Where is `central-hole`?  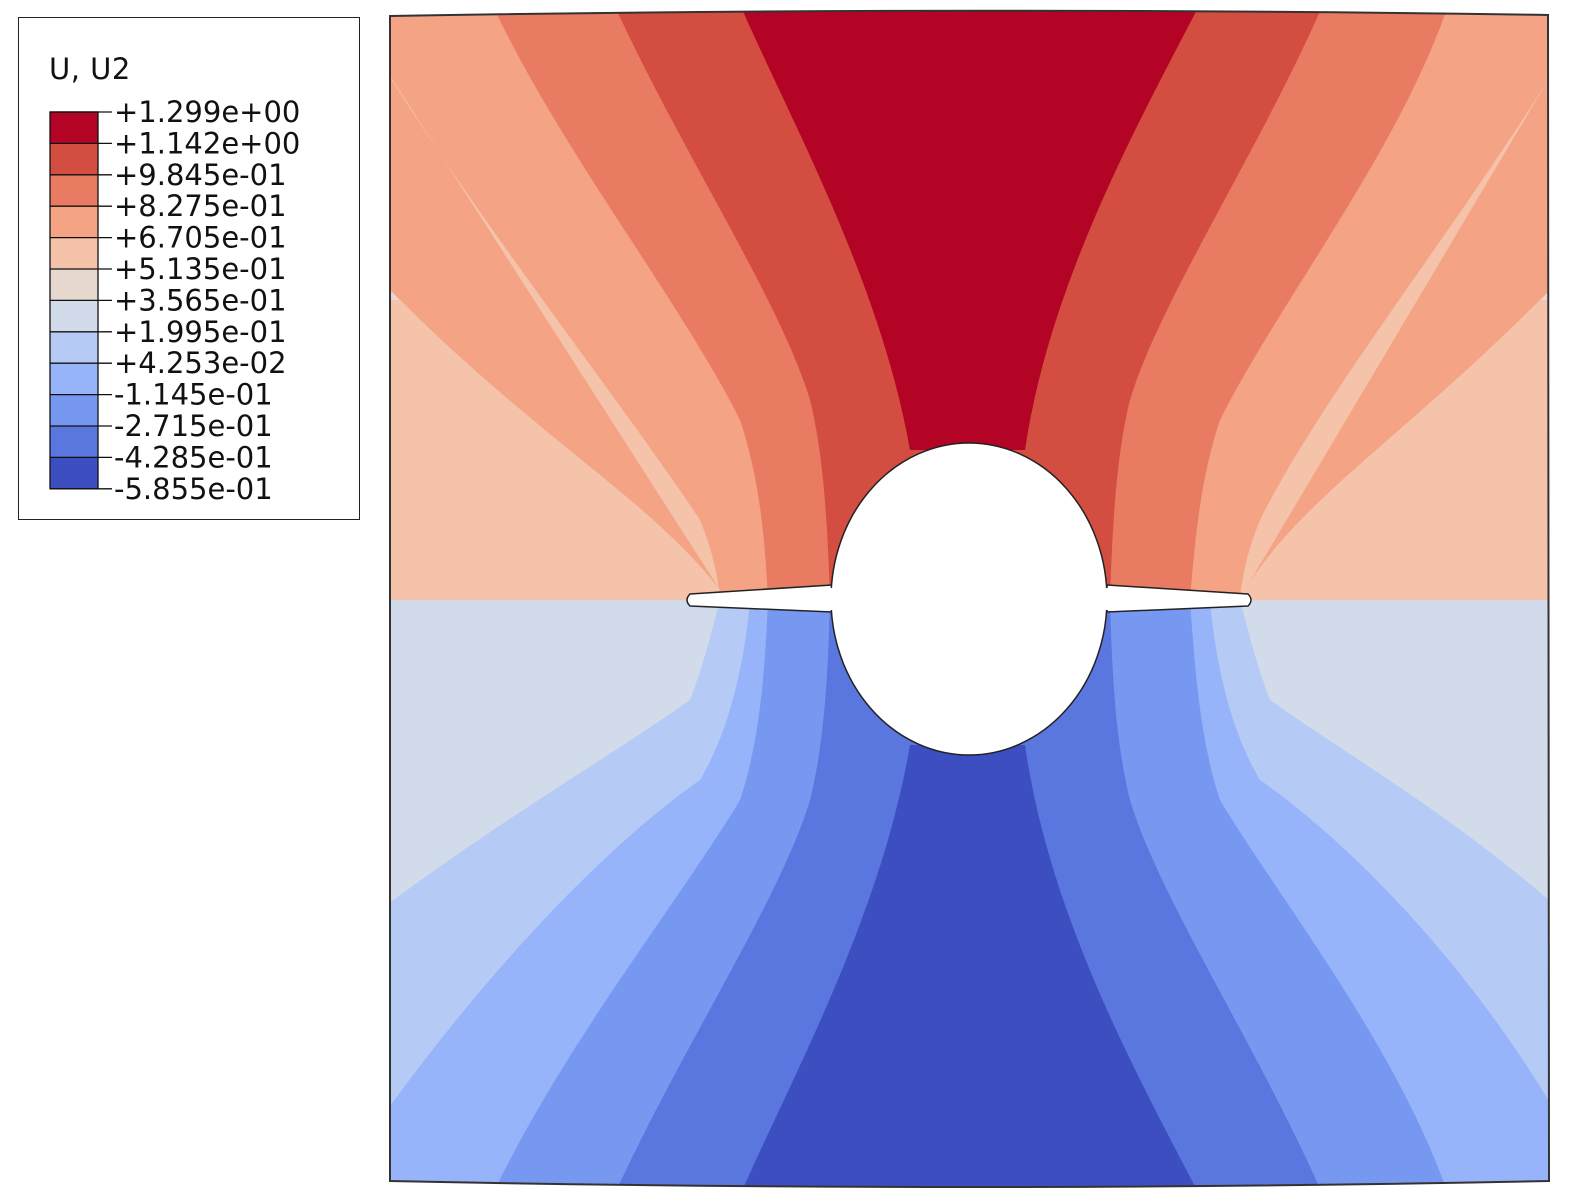 central-hole is located at coordinates (969, 599).